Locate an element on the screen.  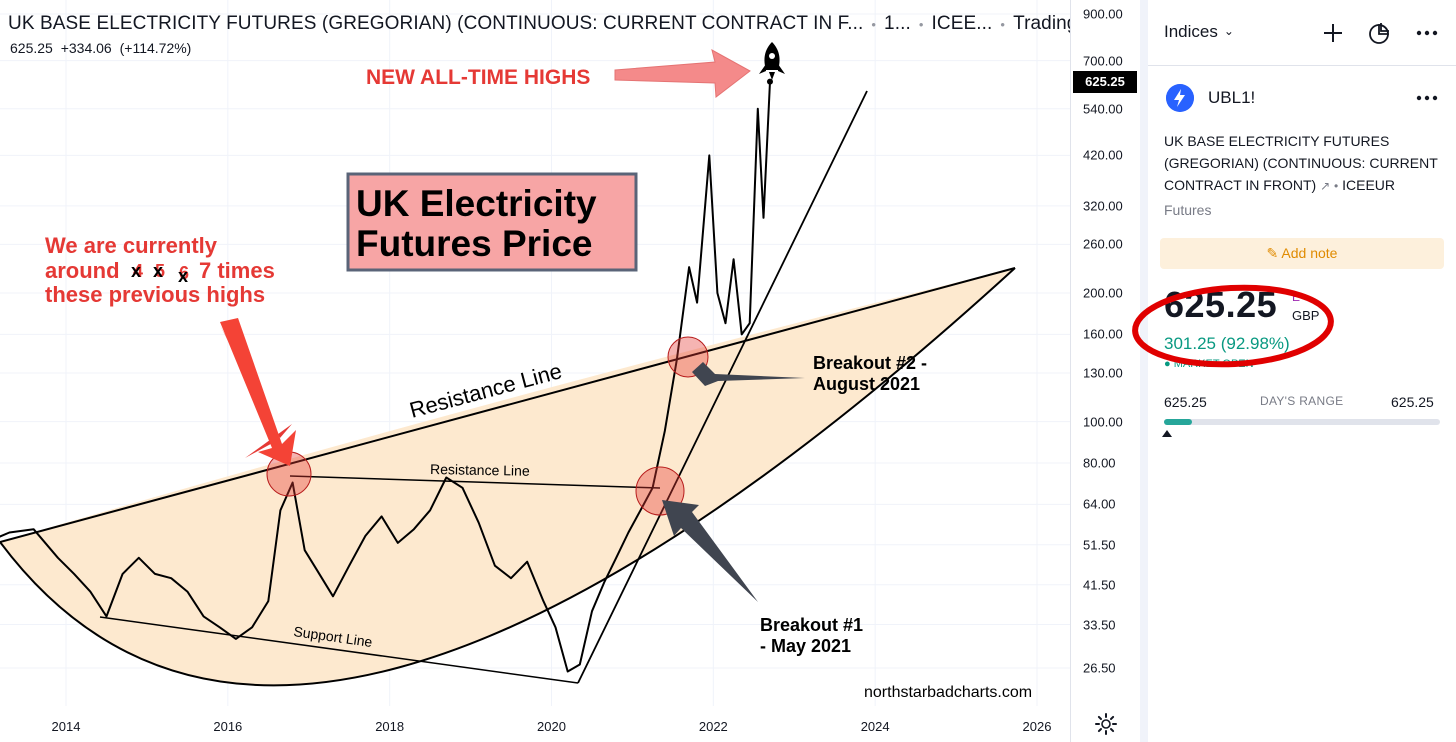
more-icon is located at coordinates (1427, 33).